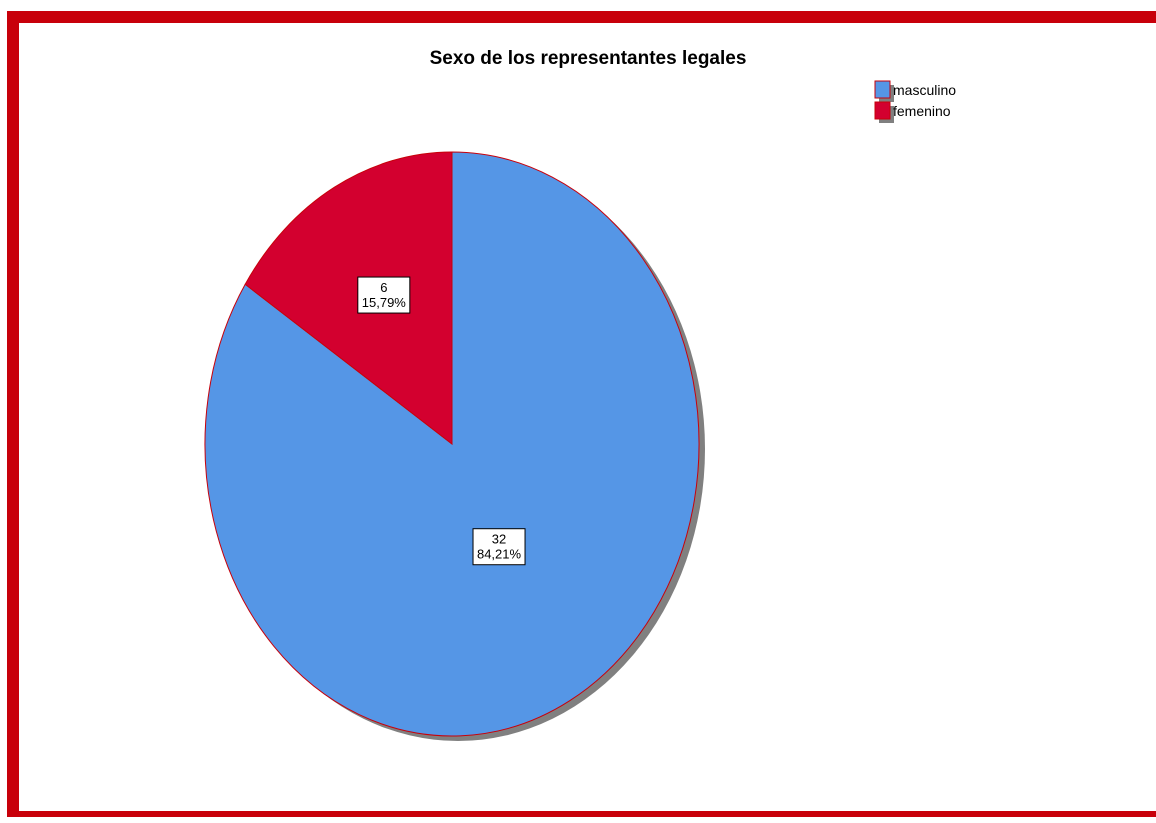 The height and width of the screenshot is (823, 1156). I want to click on legend-item-masculino: masculino, so click(915, 91).